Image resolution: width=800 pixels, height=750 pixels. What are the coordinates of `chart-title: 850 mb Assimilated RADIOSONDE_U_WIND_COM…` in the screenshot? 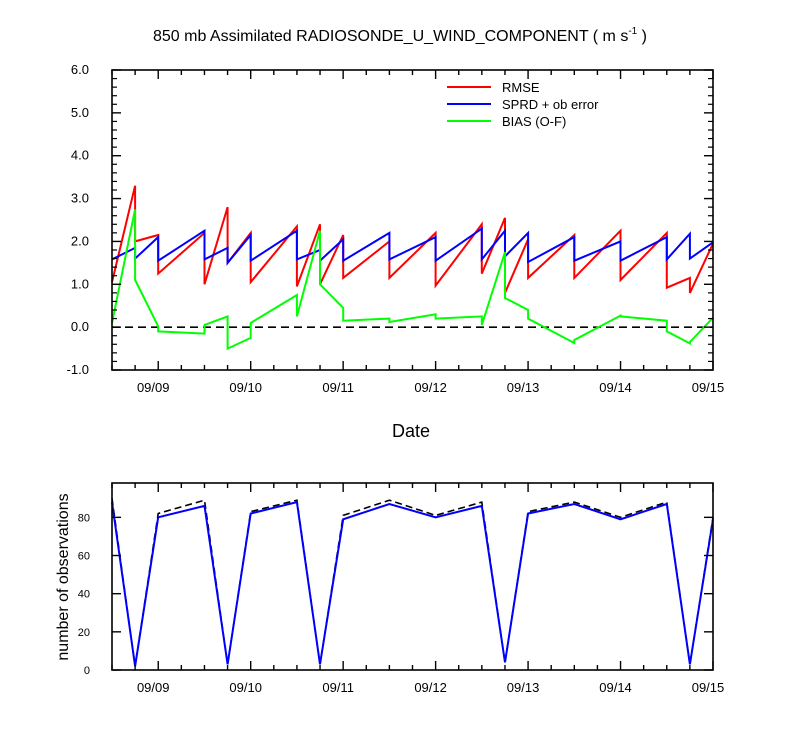 It's located at (400, 35).